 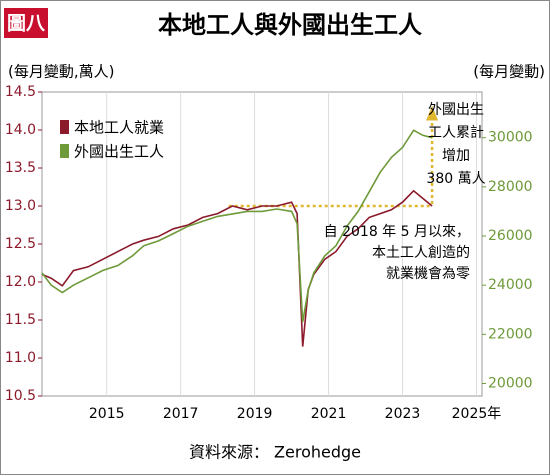 I want to click on y2-tick-label: 26000, so click(x=510, y=236).